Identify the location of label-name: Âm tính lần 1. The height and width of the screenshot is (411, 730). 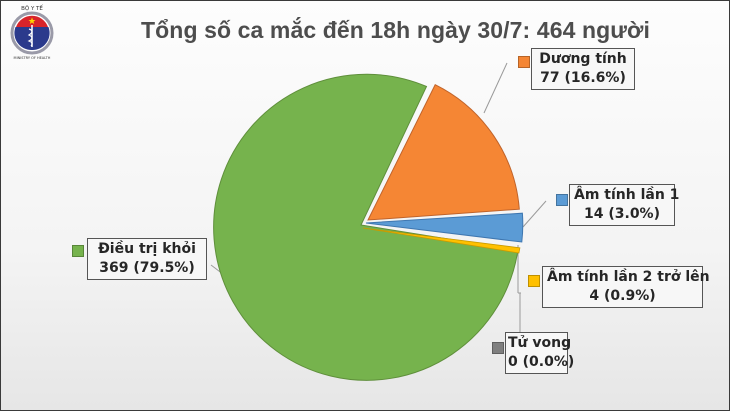
(627, 195).